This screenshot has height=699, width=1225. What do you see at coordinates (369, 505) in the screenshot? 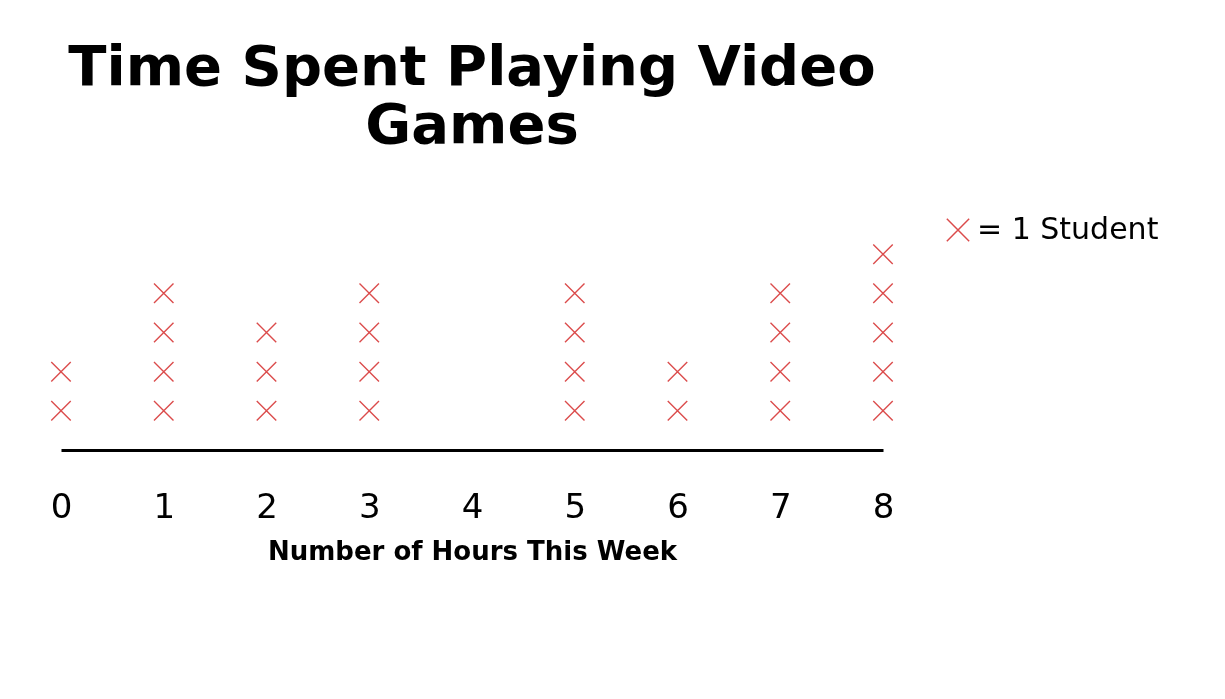
I see `x-tick-label: 3` at bounding box center [369, 505].